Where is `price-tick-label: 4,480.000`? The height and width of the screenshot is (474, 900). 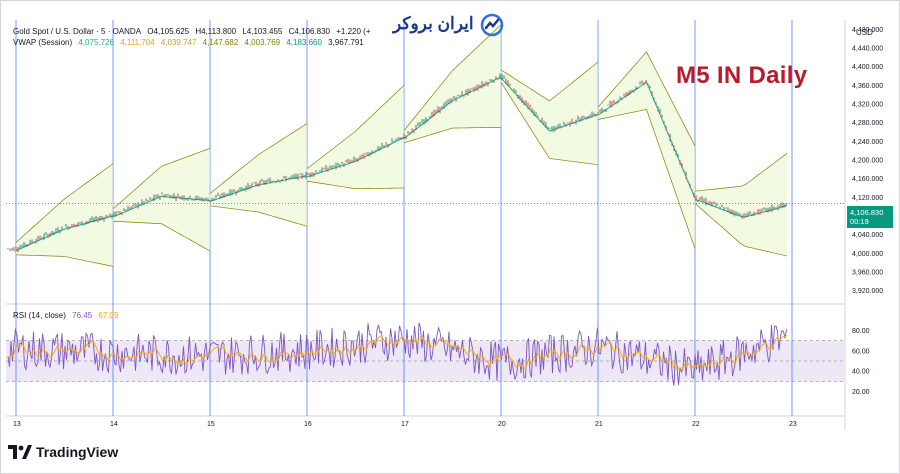 price-tick-label: 4,480.000 is located at coordinates (867, 30).